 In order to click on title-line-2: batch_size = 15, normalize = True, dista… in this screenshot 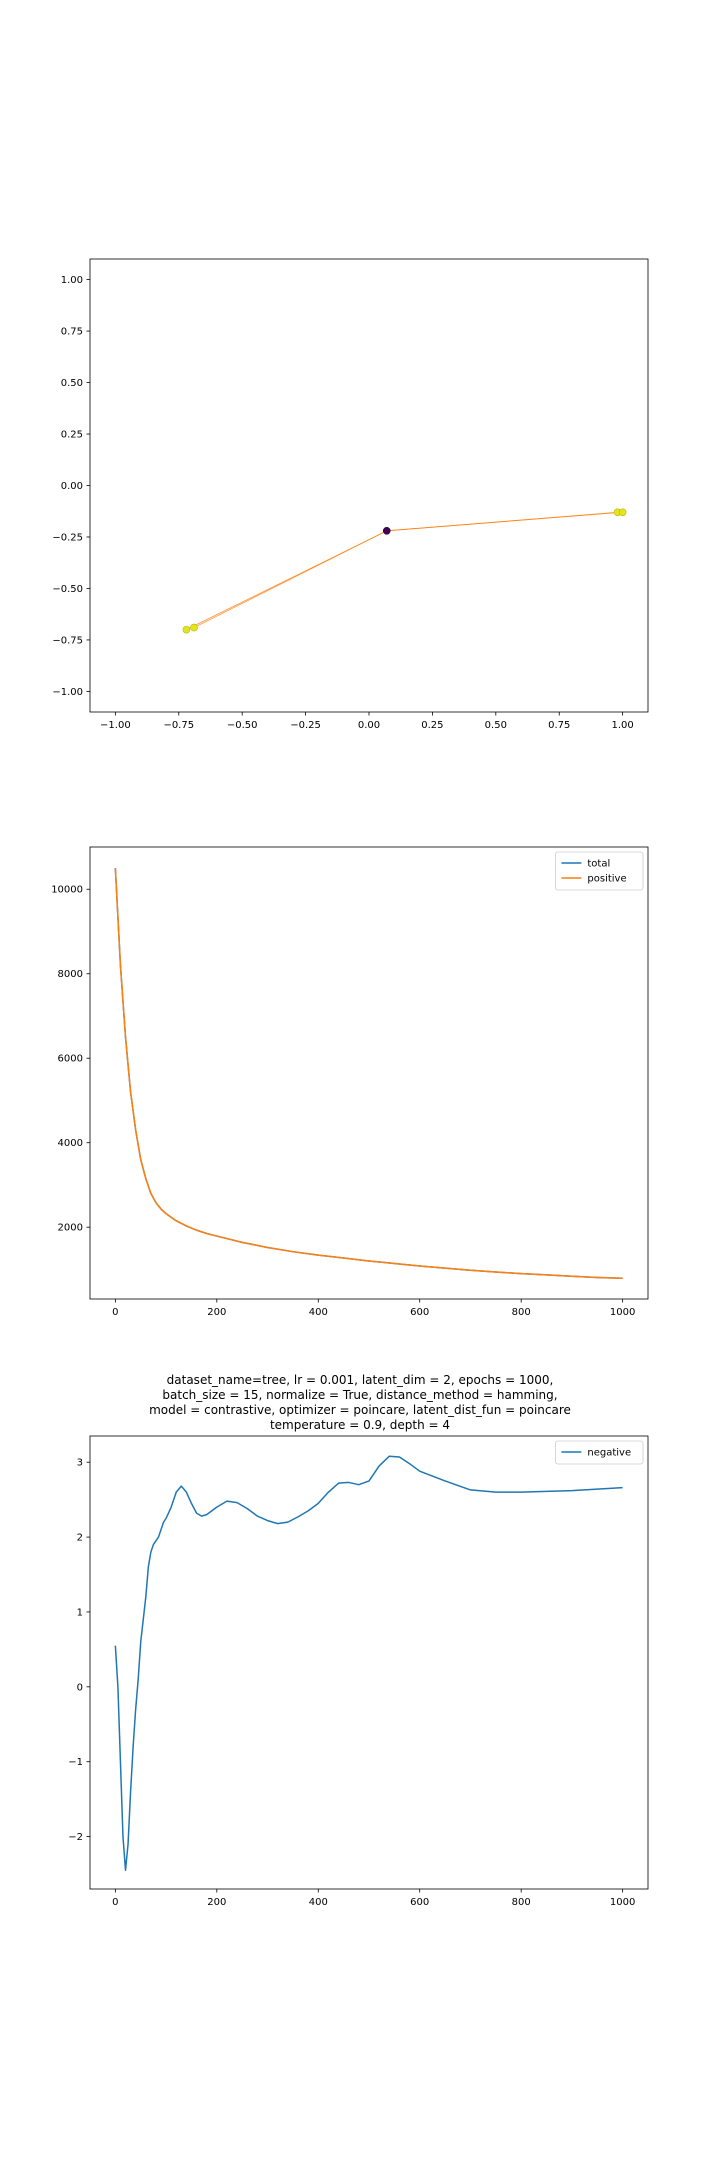, I will do `click(359, 1395)`.